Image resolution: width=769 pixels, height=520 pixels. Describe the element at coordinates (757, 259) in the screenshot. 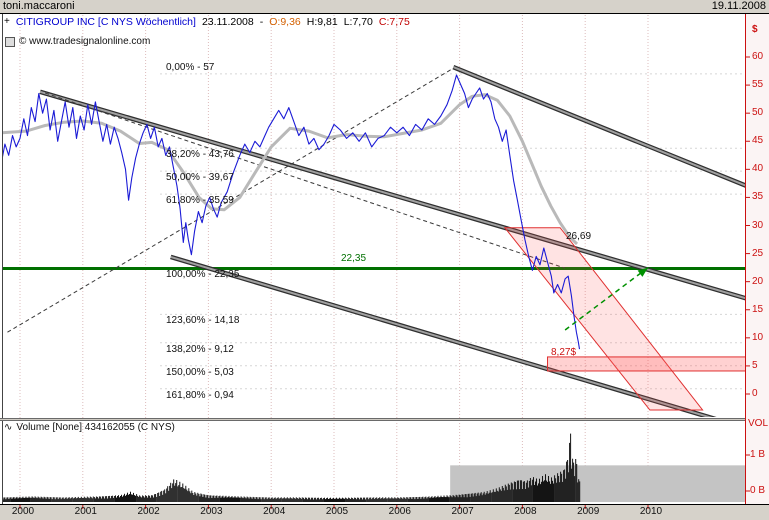

I see `price-axis` at that location.